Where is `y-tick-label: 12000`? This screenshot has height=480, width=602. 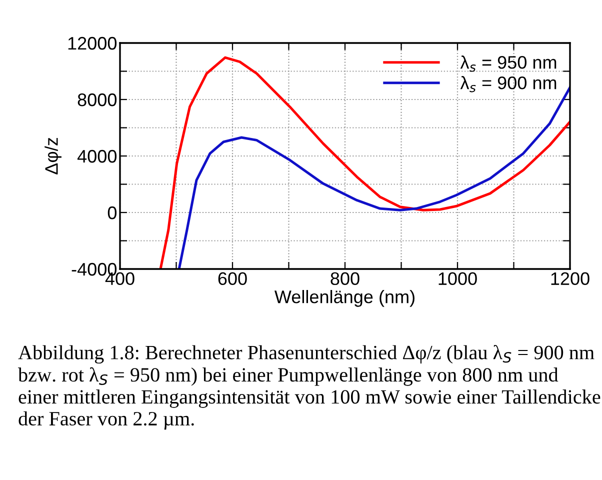
y-tick-label: 12000 is located at coordinates (92, 43).